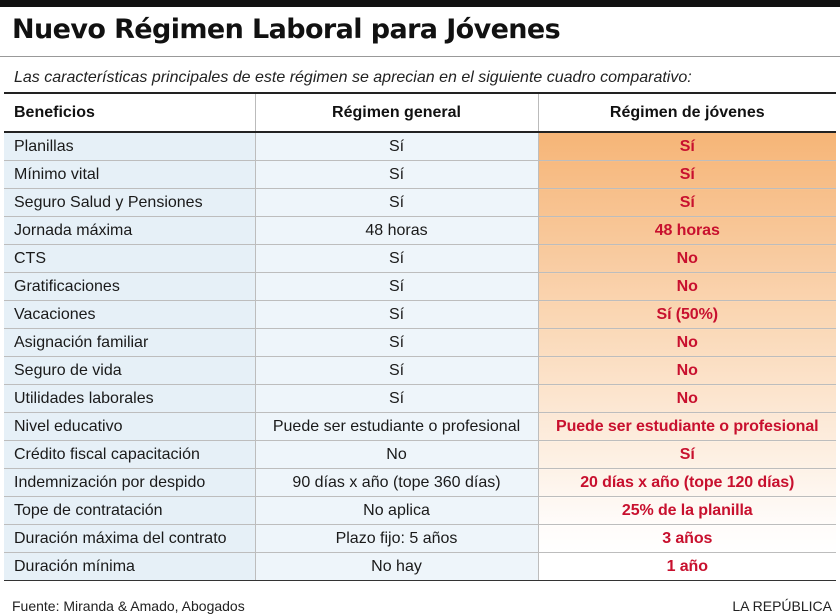 The height and width of the screenshot is (615, 840). What do you see at coordinates (396, 510) in the screenshot?
I see `general-regime-cell: No aplica` at bounding box center [396, 510].